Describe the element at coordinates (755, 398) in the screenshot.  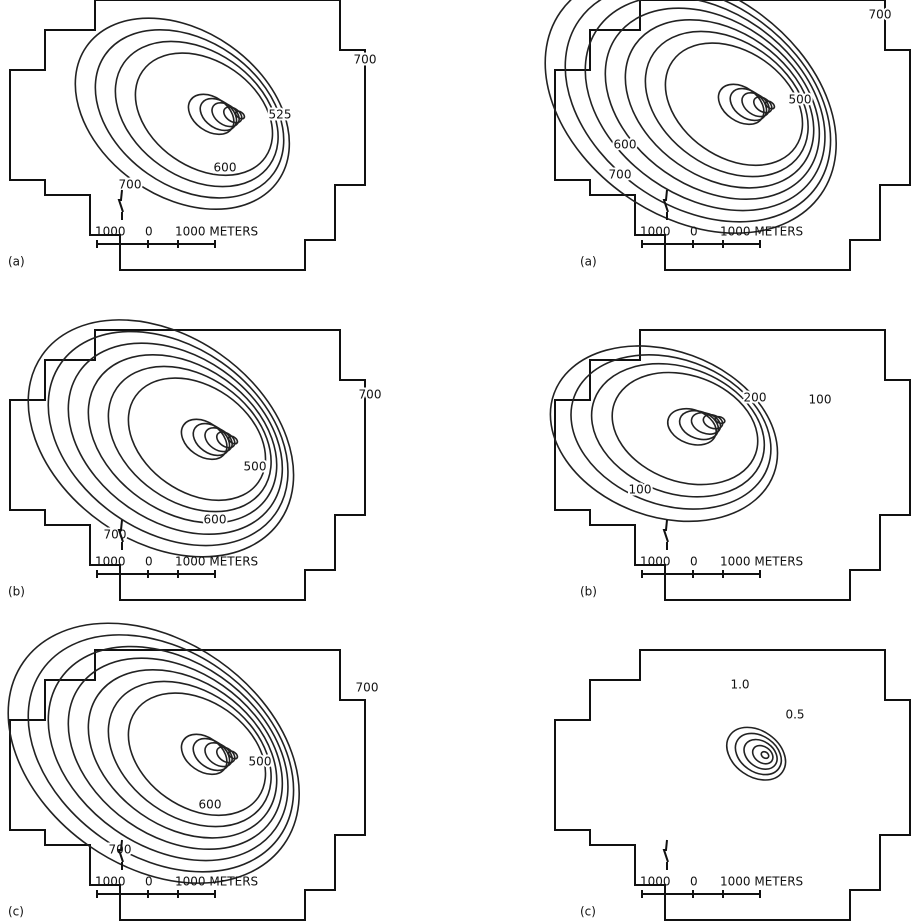
I see `contour-label: 200` at that location.